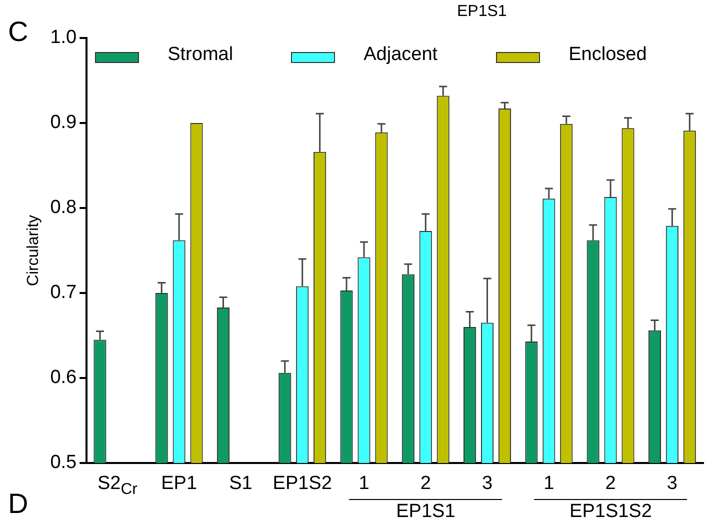 Image resolution: width=705 pixels, height=520 pixels. What do you see at coordinates (482, 12) in the screenshot?
I see `chart-title: EP1S1` at bounding box center [482, 12].